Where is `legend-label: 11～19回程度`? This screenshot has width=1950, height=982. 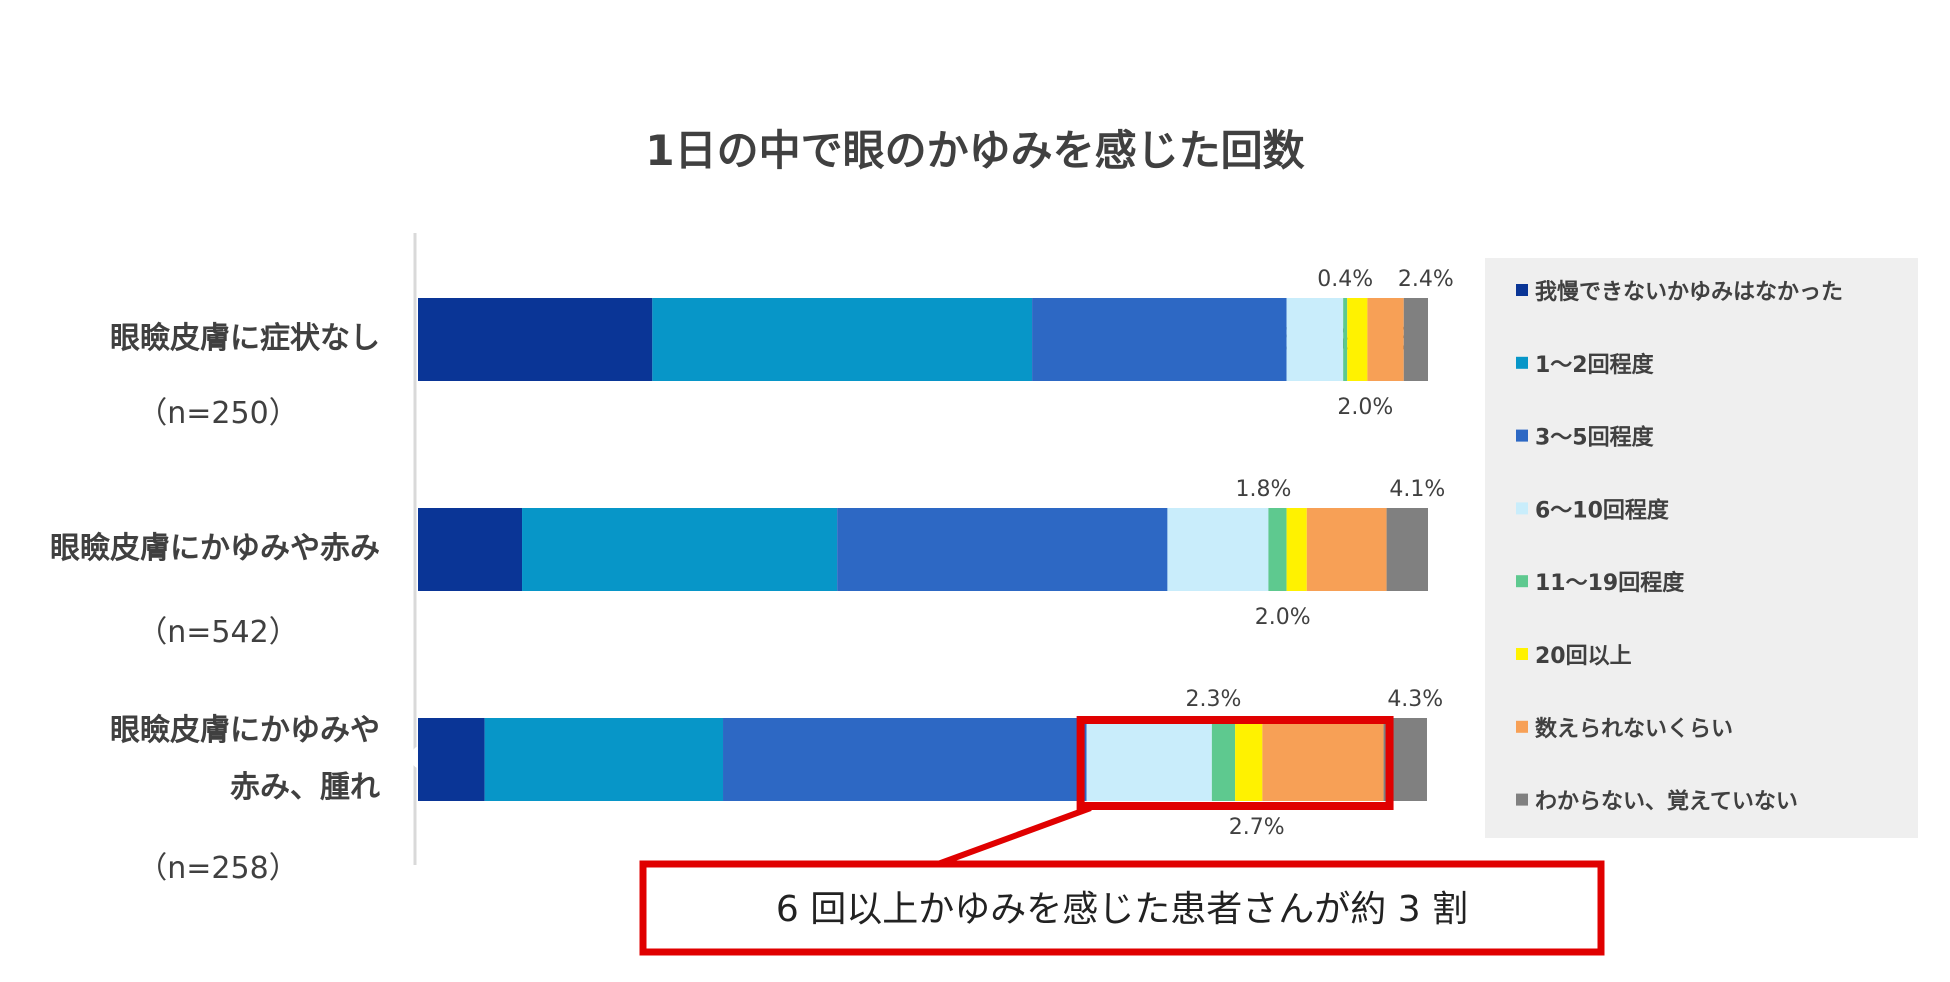
legend-label: 11～19回程度 is located at coordinates (1610, 583).